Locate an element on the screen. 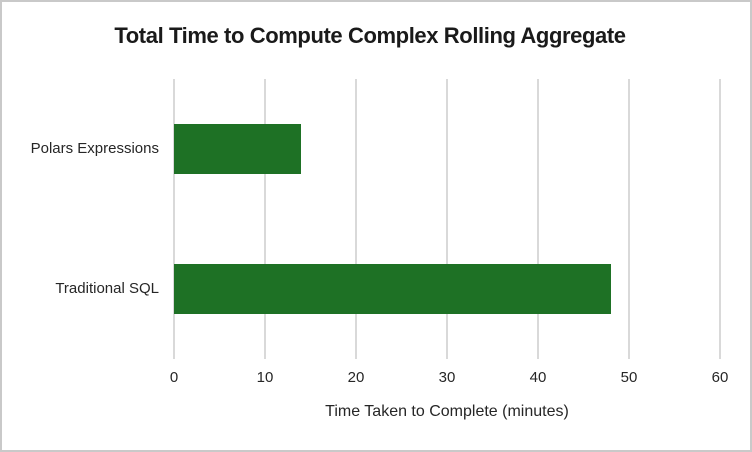 The height and width of the screenshot is (452, 752). x-tick-label: 60 is located at coordinates (720, 377).